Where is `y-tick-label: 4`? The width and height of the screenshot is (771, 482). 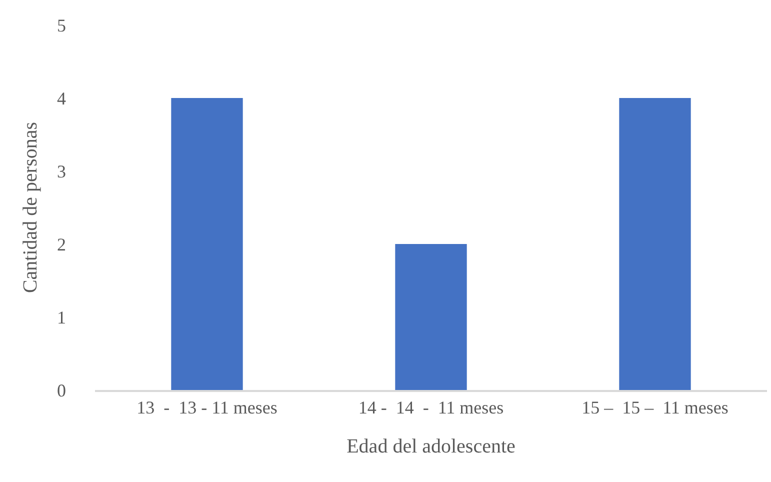
y-tick-label: 4 is located at coordinates (61, 98).